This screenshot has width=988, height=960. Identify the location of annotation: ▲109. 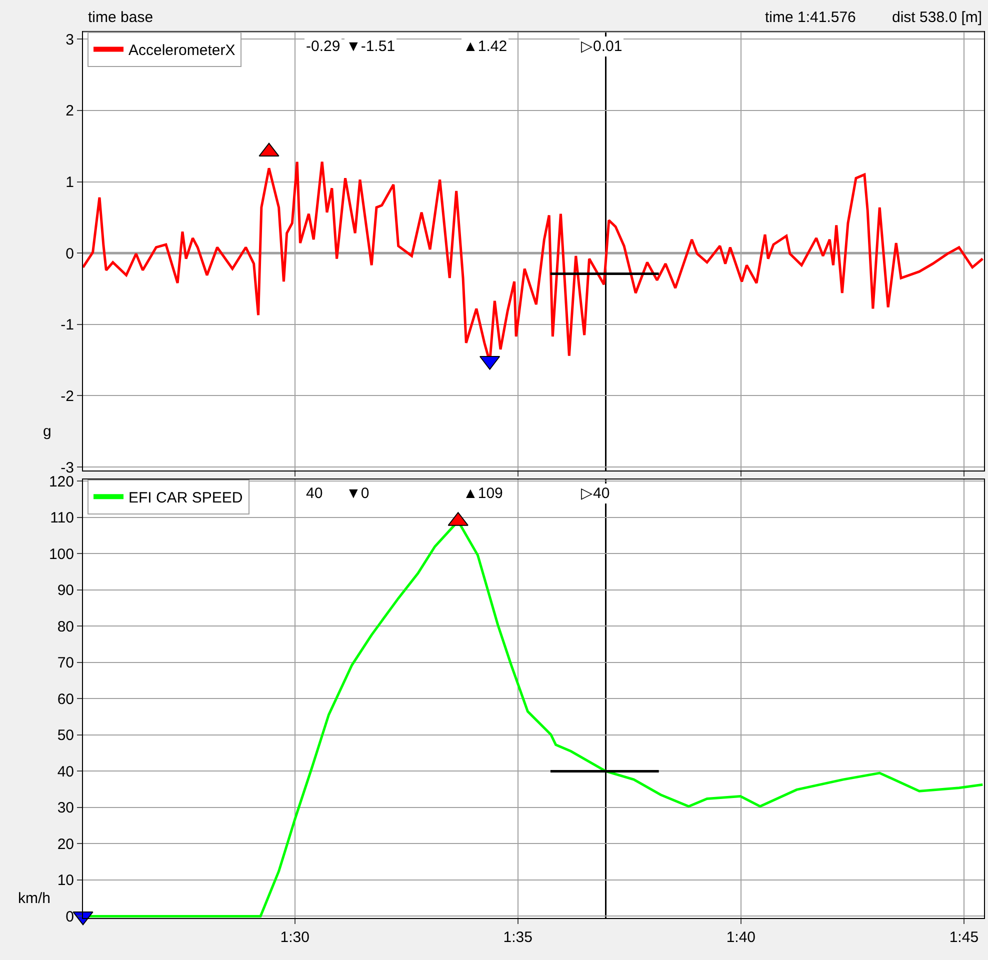
(483, 493).